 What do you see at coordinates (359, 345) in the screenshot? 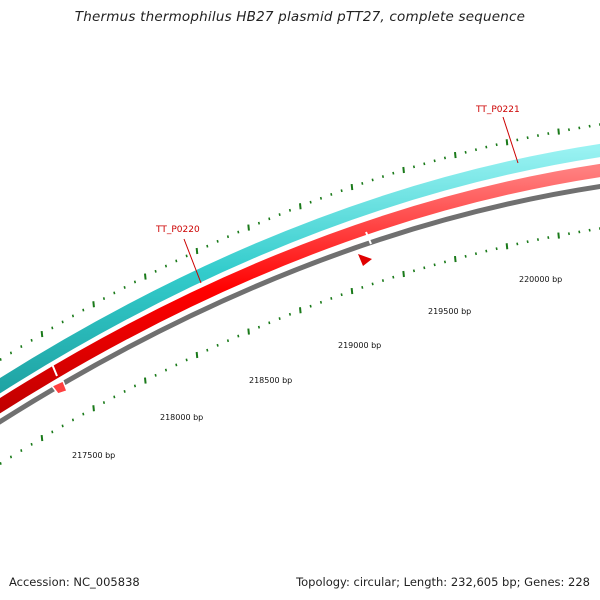
I see `bp-label: 219000 bp` at bounding box center [359, 345].